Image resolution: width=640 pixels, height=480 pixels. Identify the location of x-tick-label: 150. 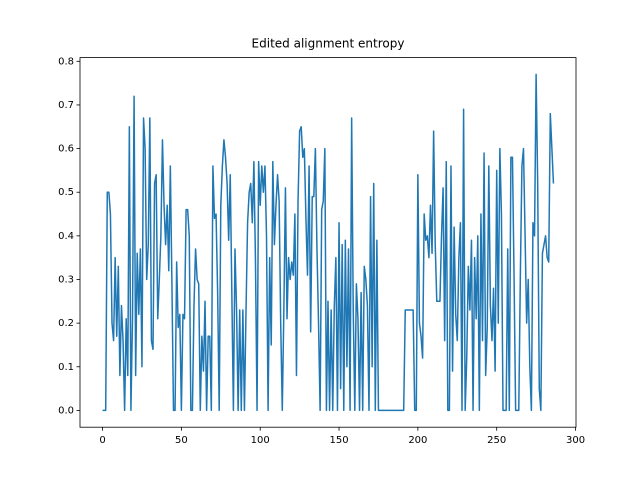
(338, 440).